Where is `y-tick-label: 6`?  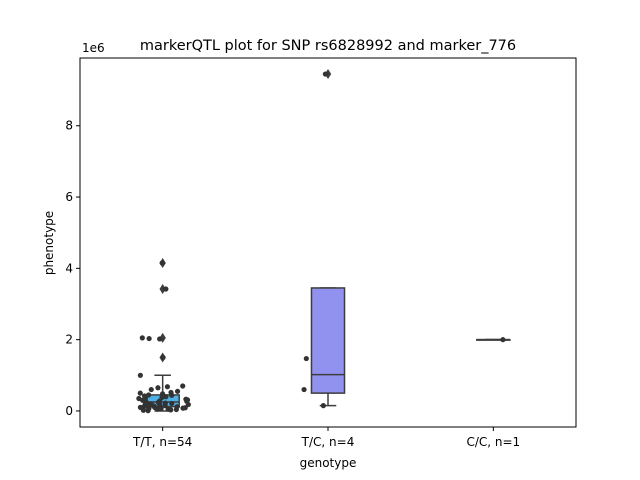 y-tick-label: 6 is located at coordinates (69, 197).